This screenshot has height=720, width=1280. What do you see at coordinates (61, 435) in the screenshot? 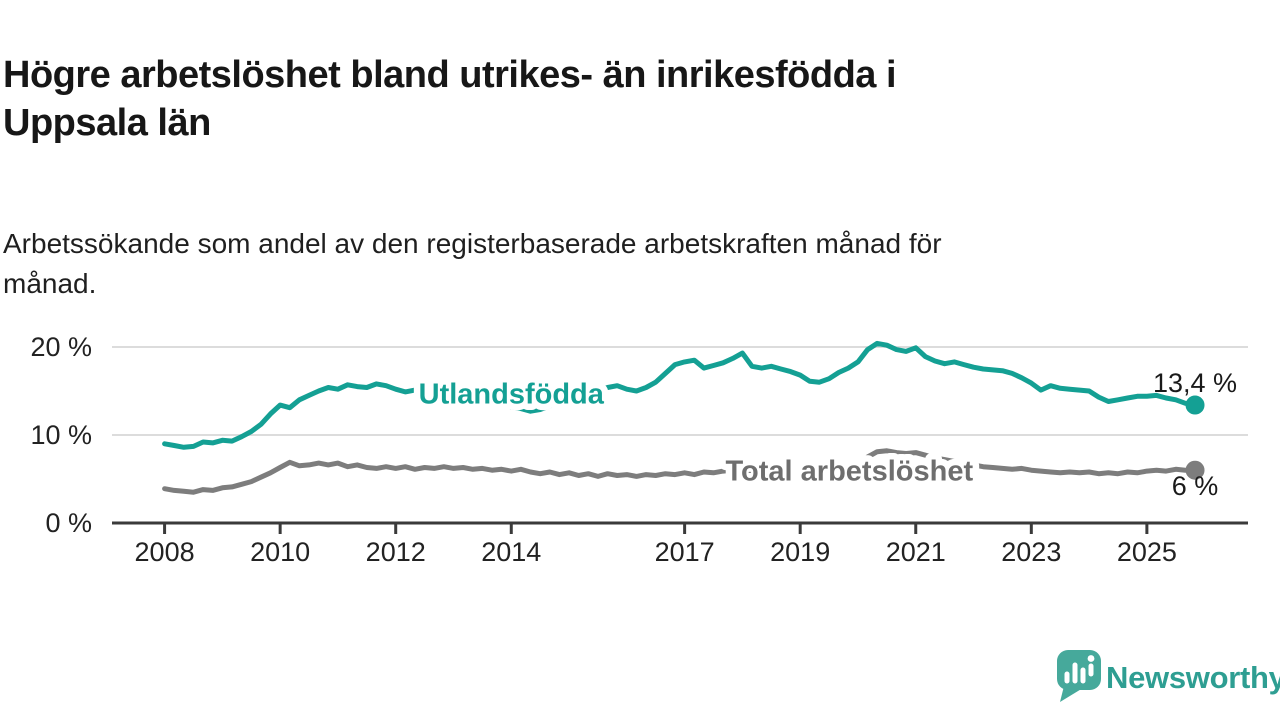
I see `y-tick-label: 10 %` at bounding box center [61, 435].